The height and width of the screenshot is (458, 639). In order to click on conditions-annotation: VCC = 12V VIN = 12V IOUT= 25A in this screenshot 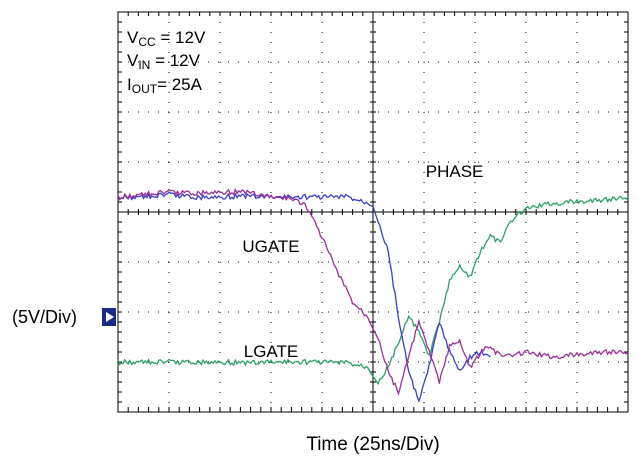, I will do `click(166, 62)`.